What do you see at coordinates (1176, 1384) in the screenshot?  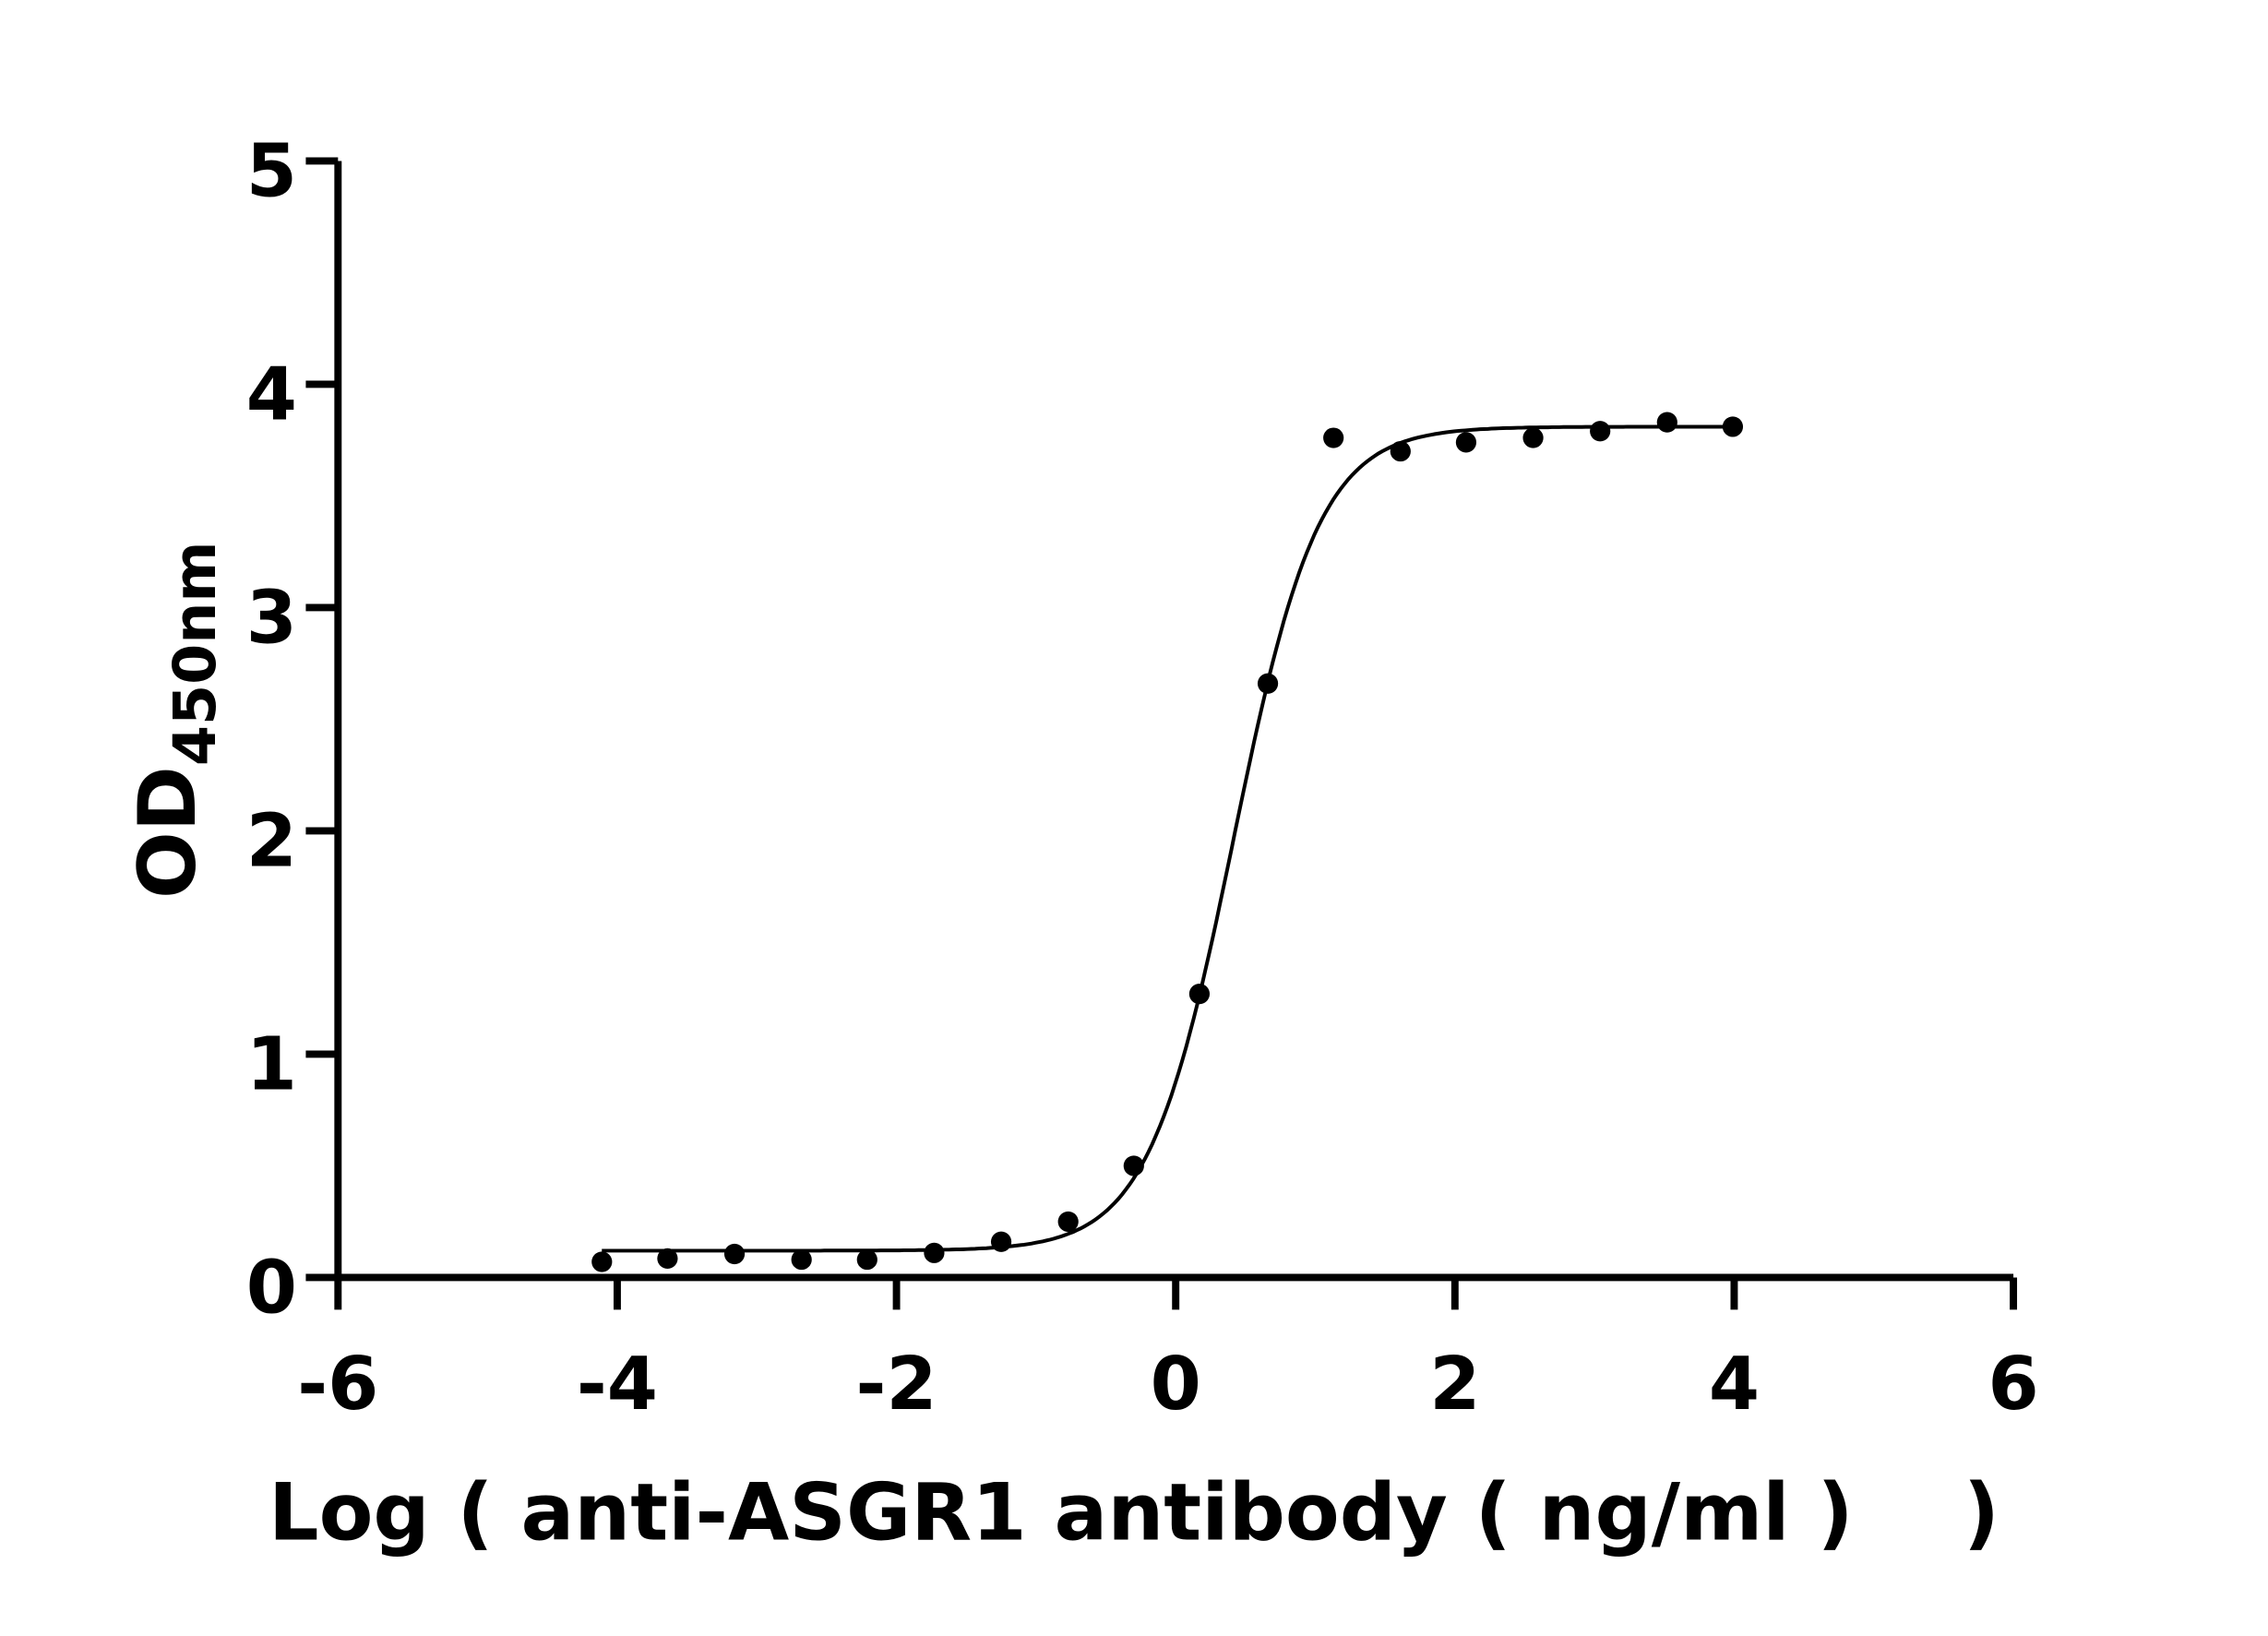 I see `x-tick-label: 0` at bounding box center [1176, 1384].